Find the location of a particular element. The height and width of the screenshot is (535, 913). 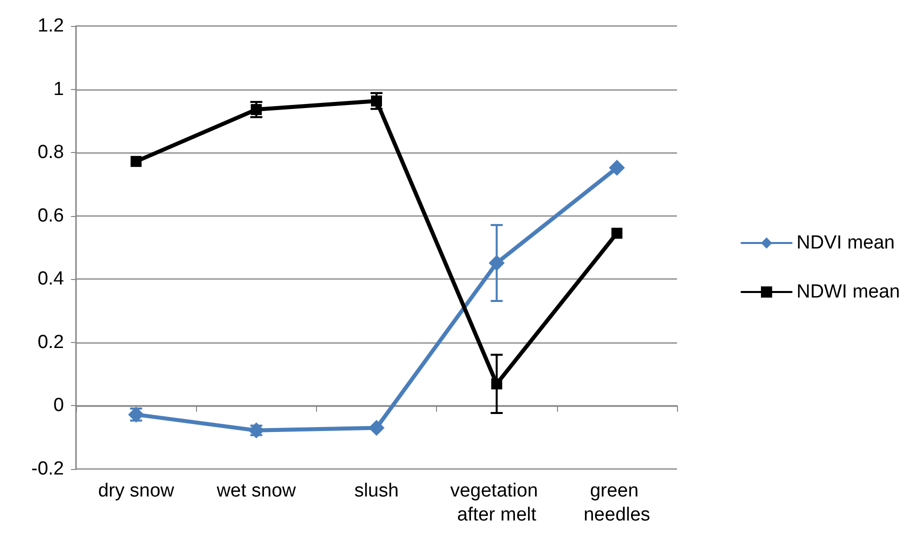

y-tick-label: -0.2 is located at coordinates (47, 469).